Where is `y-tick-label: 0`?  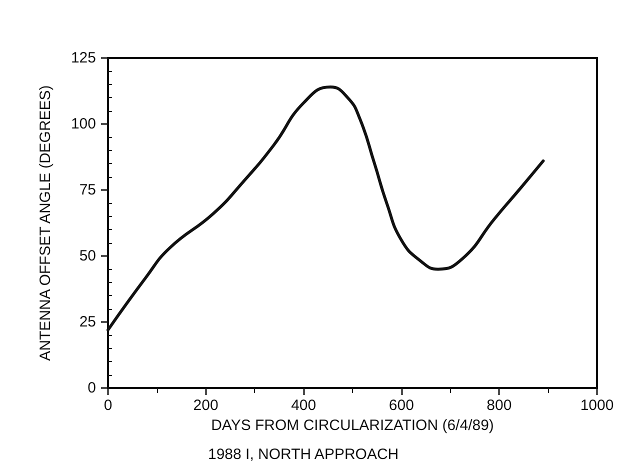 y-tick-label: 0 is located at coordinates (92, 388).